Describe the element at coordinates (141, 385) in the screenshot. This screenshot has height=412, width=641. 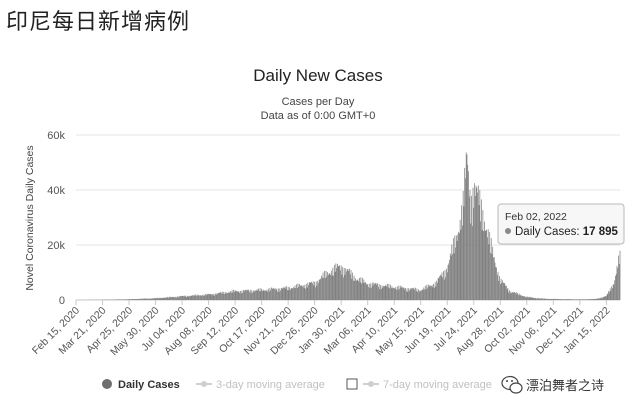
I see `legend-item-daily-cases: Daily Cases` at that location.